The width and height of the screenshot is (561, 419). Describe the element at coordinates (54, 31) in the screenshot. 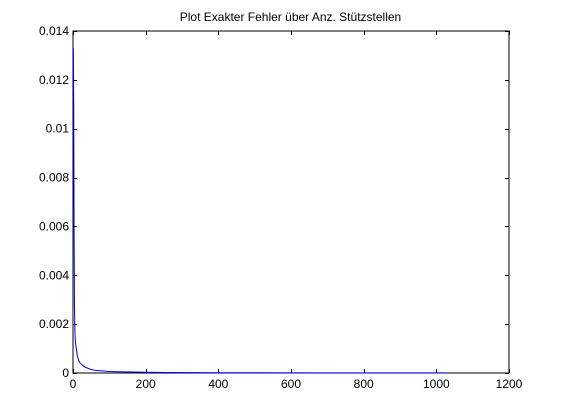

I see `y-tick-label: 0.014` at that location.